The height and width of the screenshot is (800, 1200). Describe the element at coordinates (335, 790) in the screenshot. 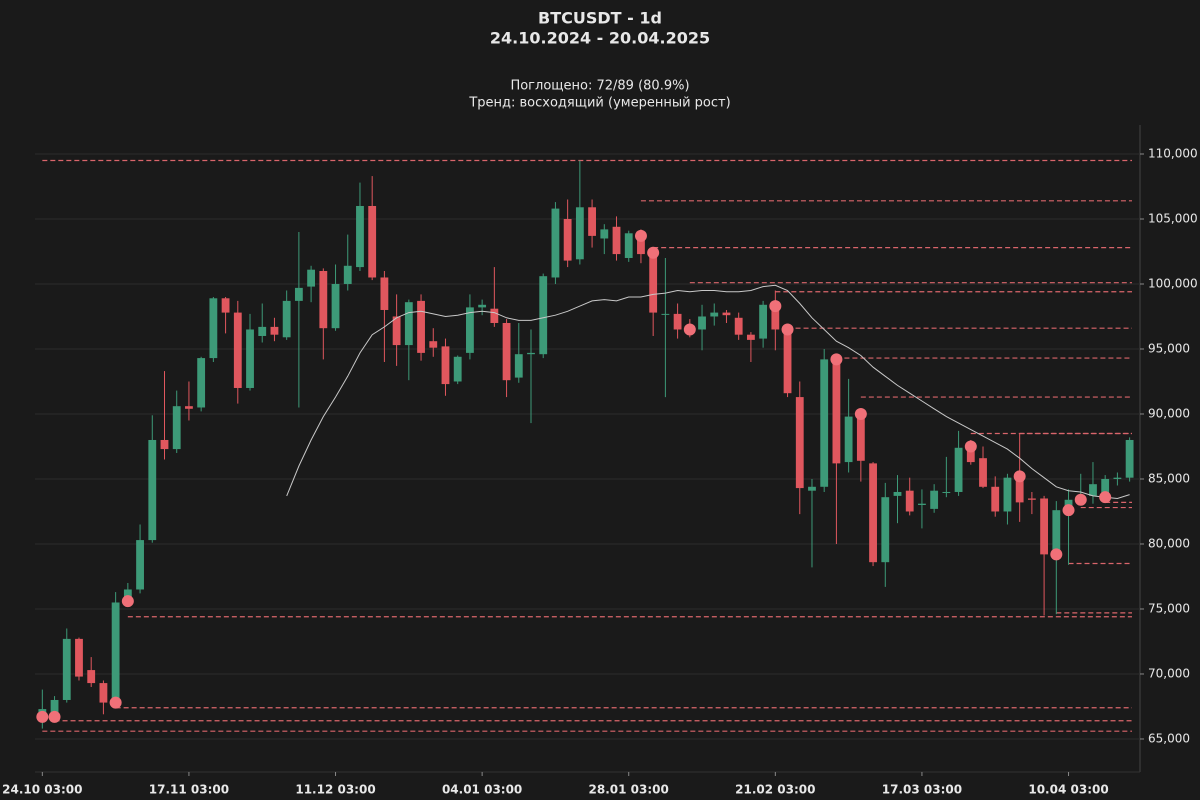

I see `x-tick-label: 11.12 03:00` at that location.